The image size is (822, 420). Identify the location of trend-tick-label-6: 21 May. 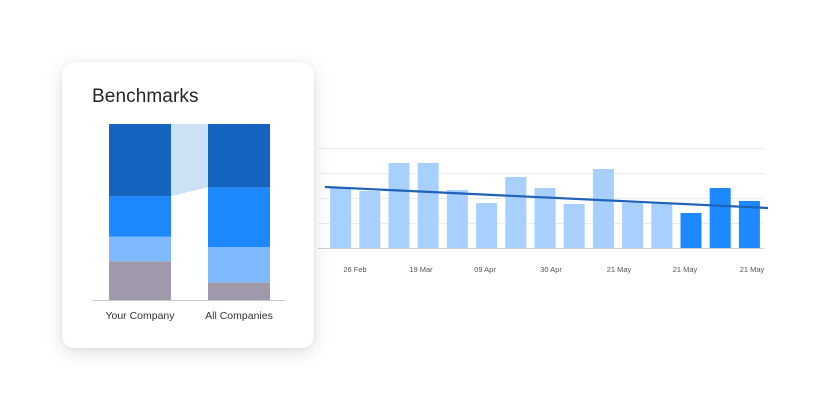
(685, 269).